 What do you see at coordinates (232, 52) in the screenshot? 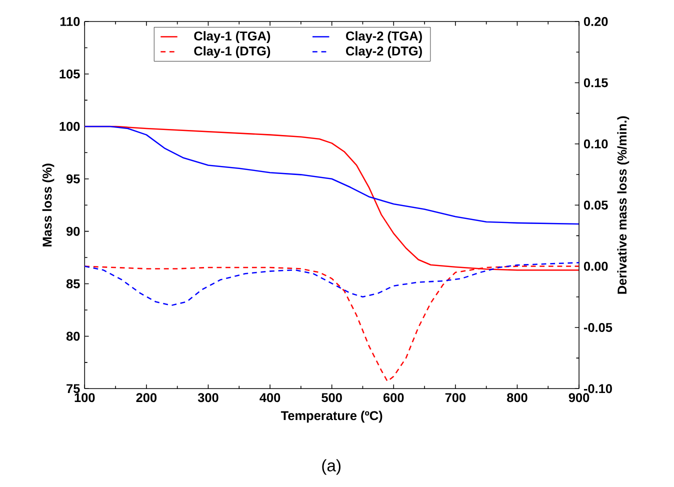
I see `legend-label: Clay-1 (DTG)` at bounding box center [232, 52].